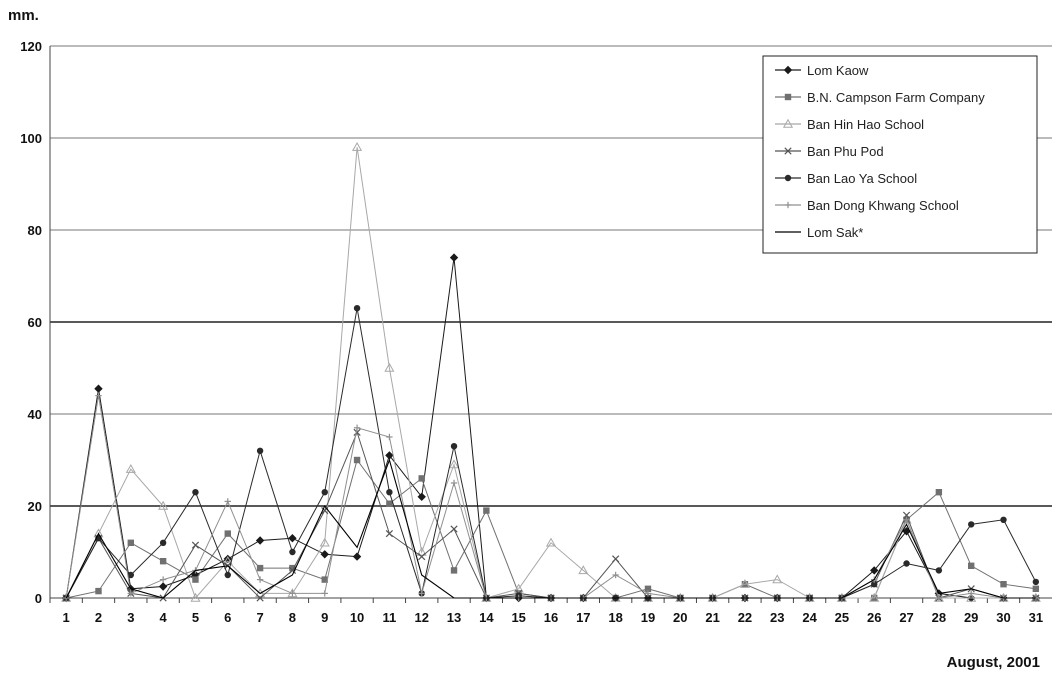 The width and height of the screenshot is (1057, 673). Describe the element at coordinates (680, 617) in the screenshot. I see `x-tick-label: 20` at that location.